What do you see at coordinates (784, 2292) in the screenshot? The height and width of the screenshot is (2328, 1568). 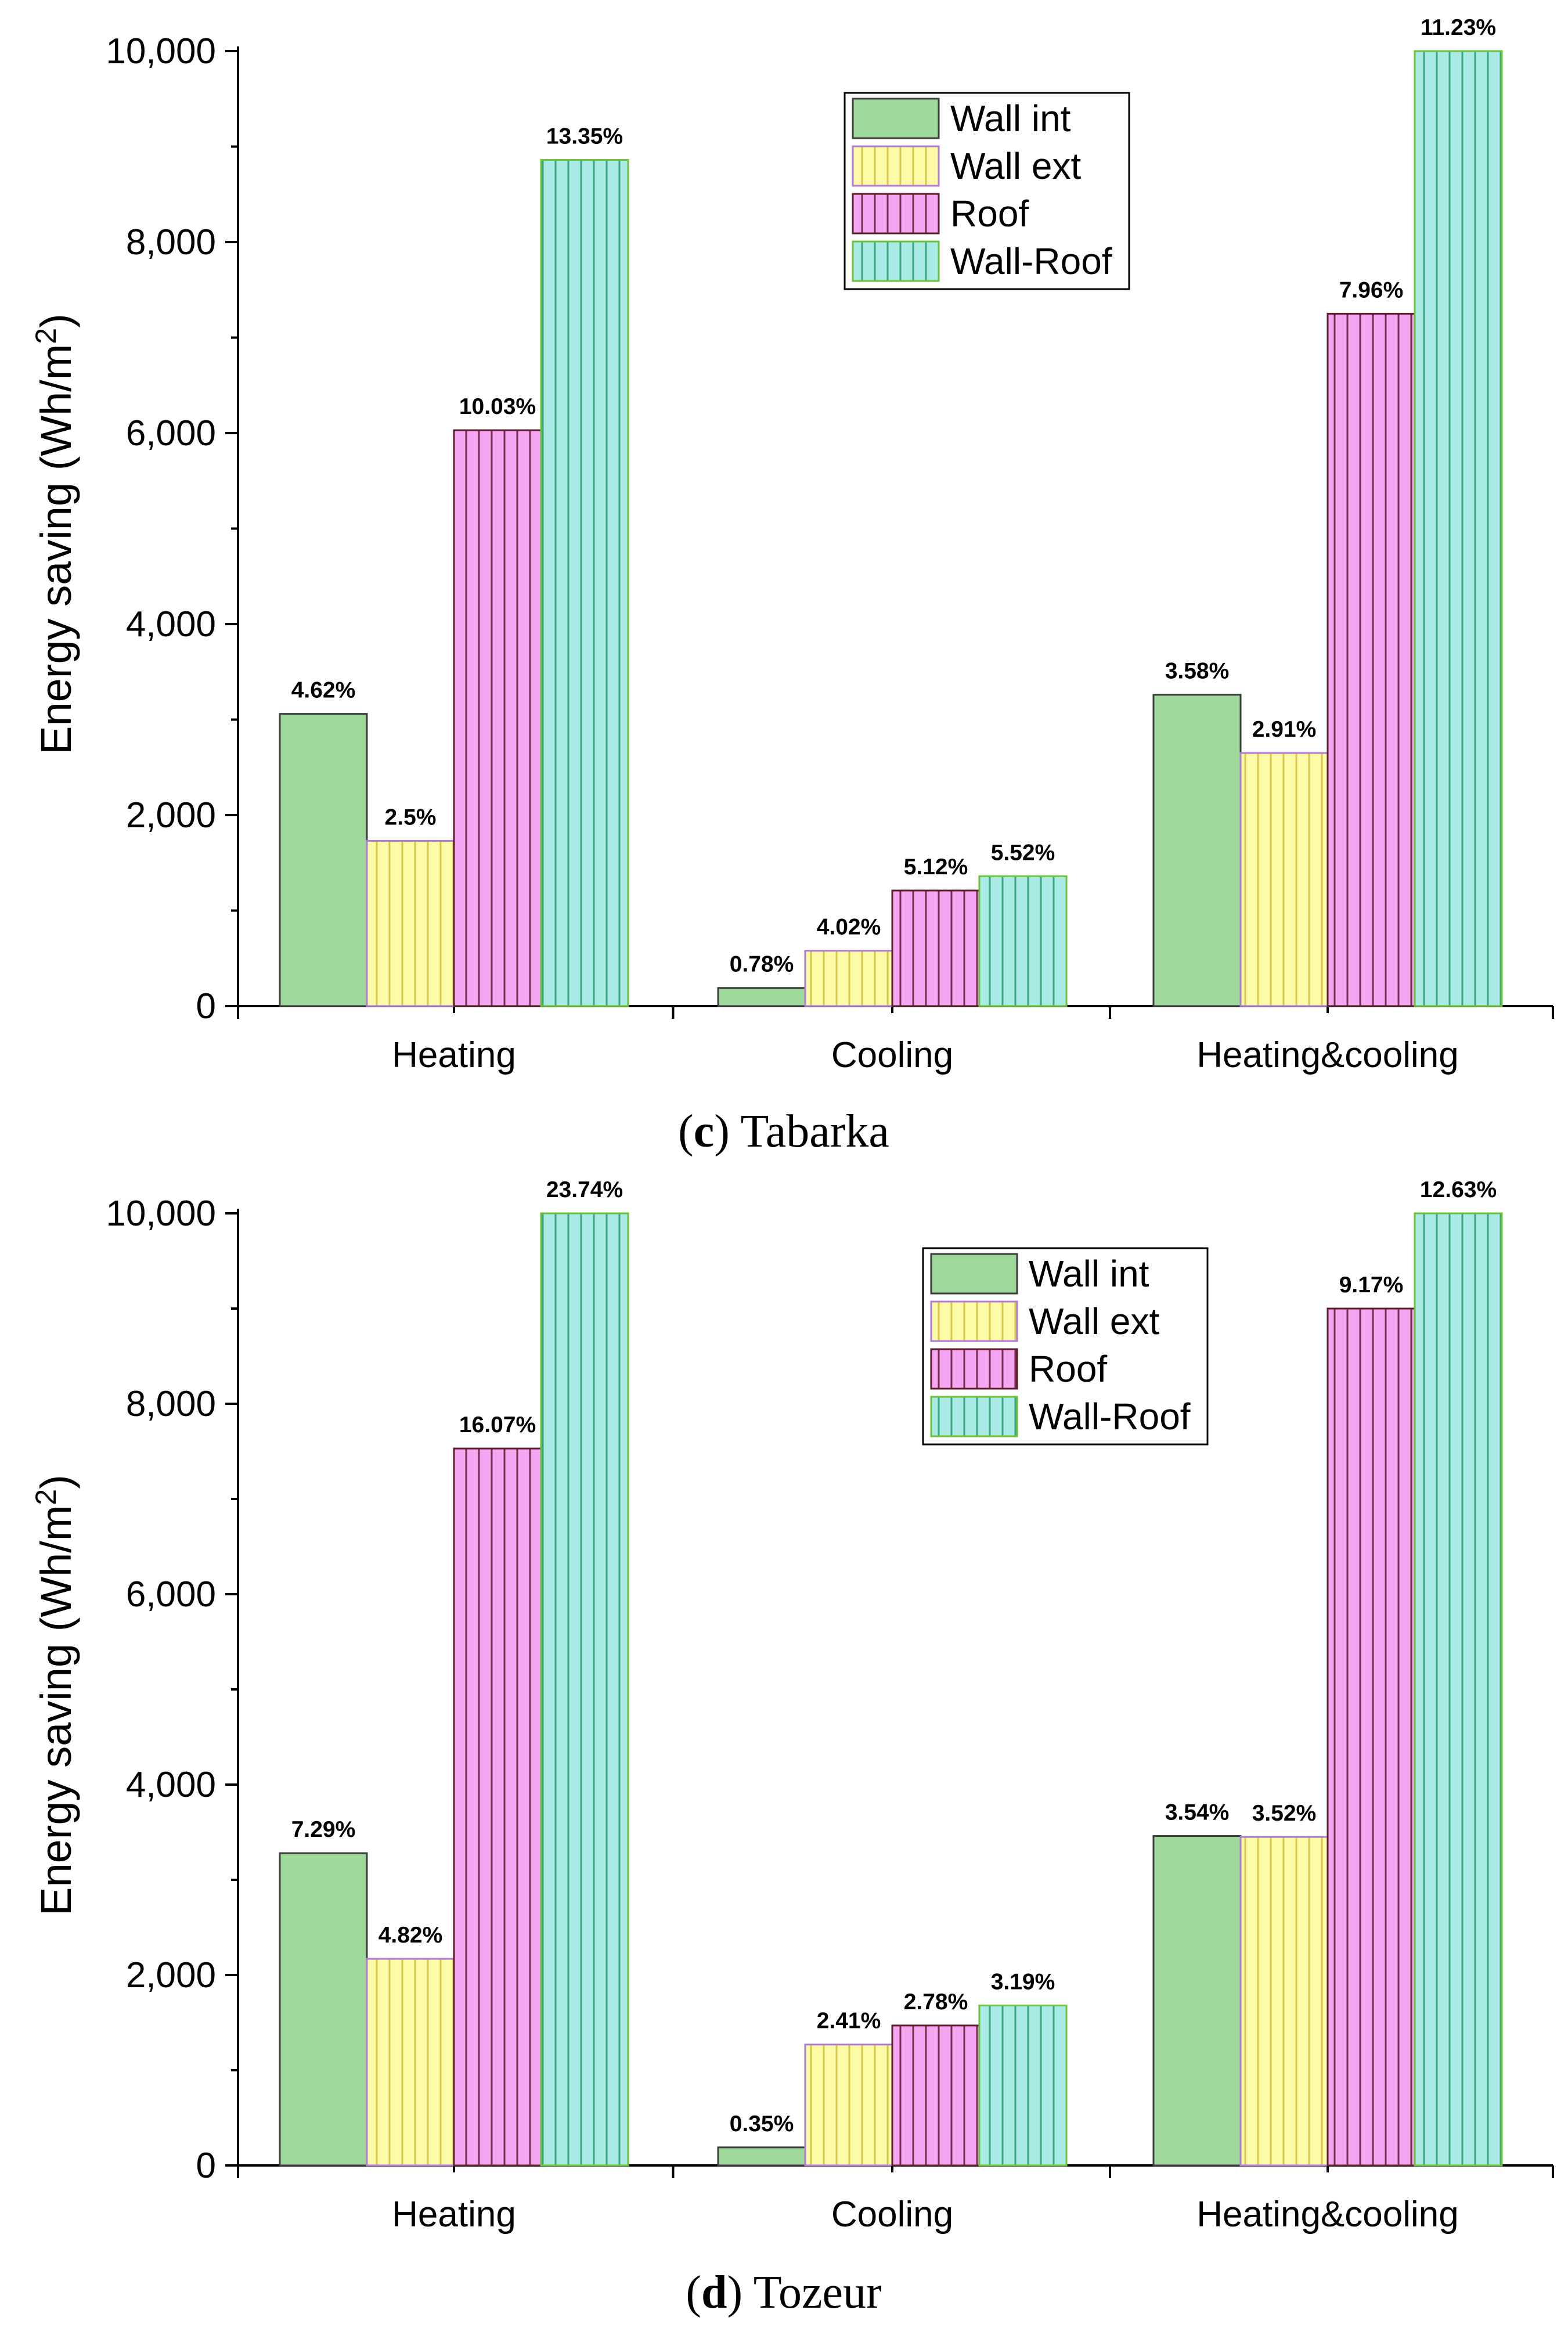 I see `panel-caption: (d) Tozeur` at bounding box center [784, 2292].